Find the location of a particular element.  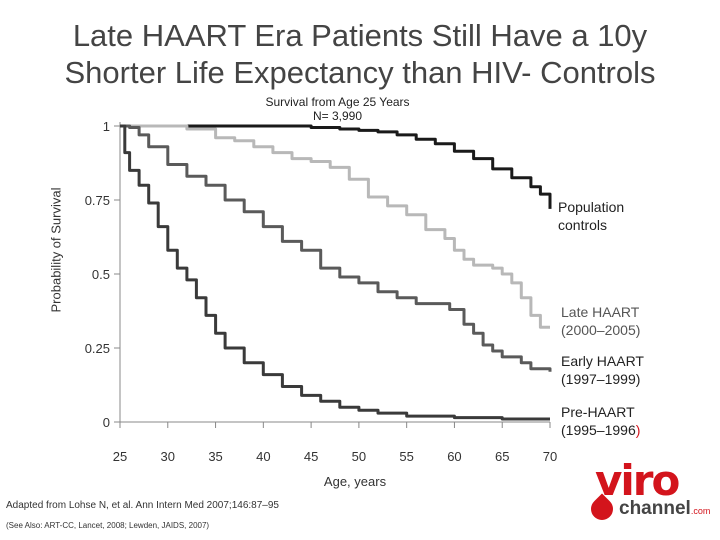

x-tick-label: 30 is located at coordinates (168, 456).